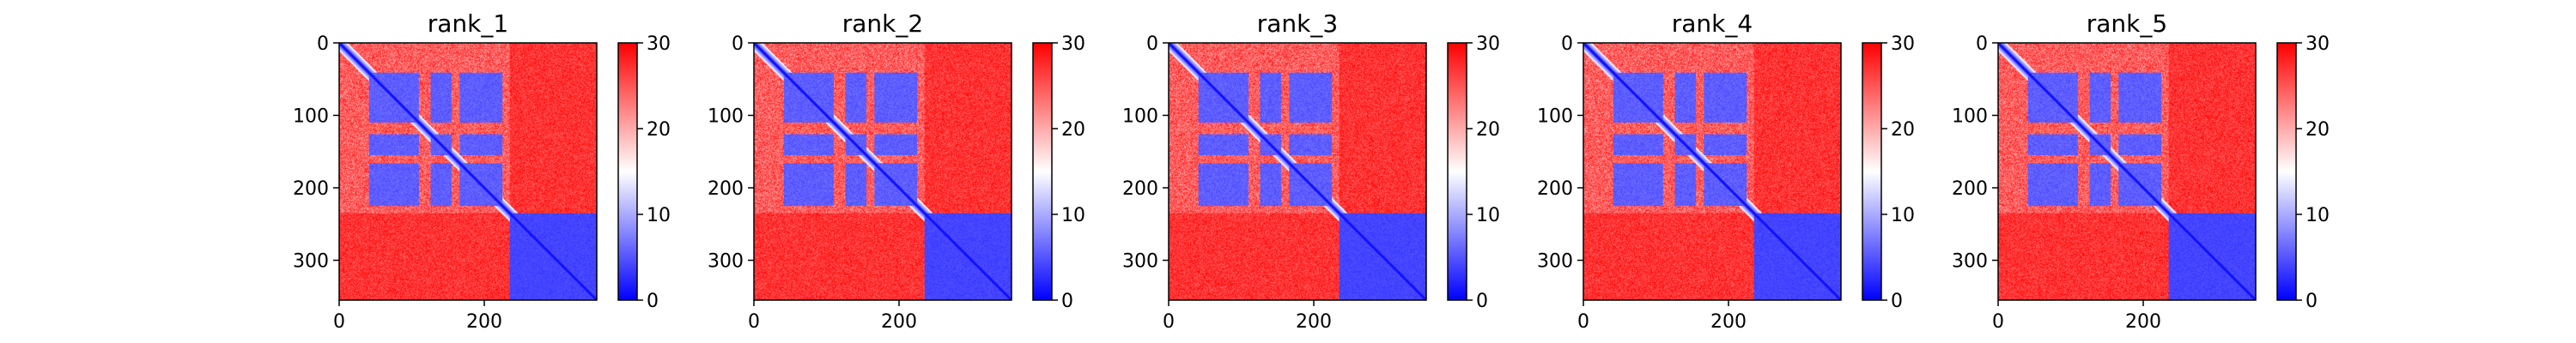  I want to click on panel-title: rank_5, so click(2127, 24).